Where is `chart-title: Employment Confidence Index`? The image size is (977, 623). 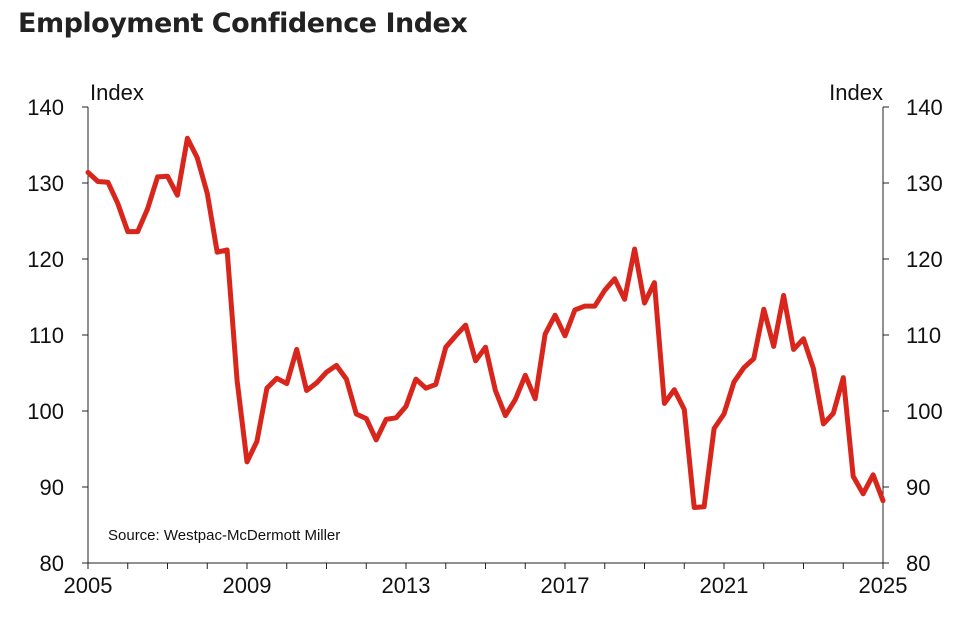 chart-title: Employment Confidence Index is located at coordinates (243, 23).